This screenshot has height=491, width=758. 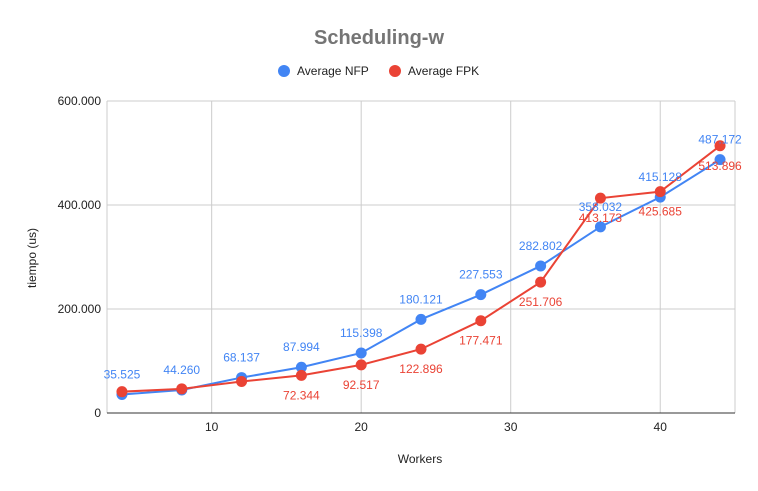 What do you see at coordinates (436, 427) in the screenshot?
I see `x-axis-ticks: 10 20 30 40` at bounding box center [436, 427].